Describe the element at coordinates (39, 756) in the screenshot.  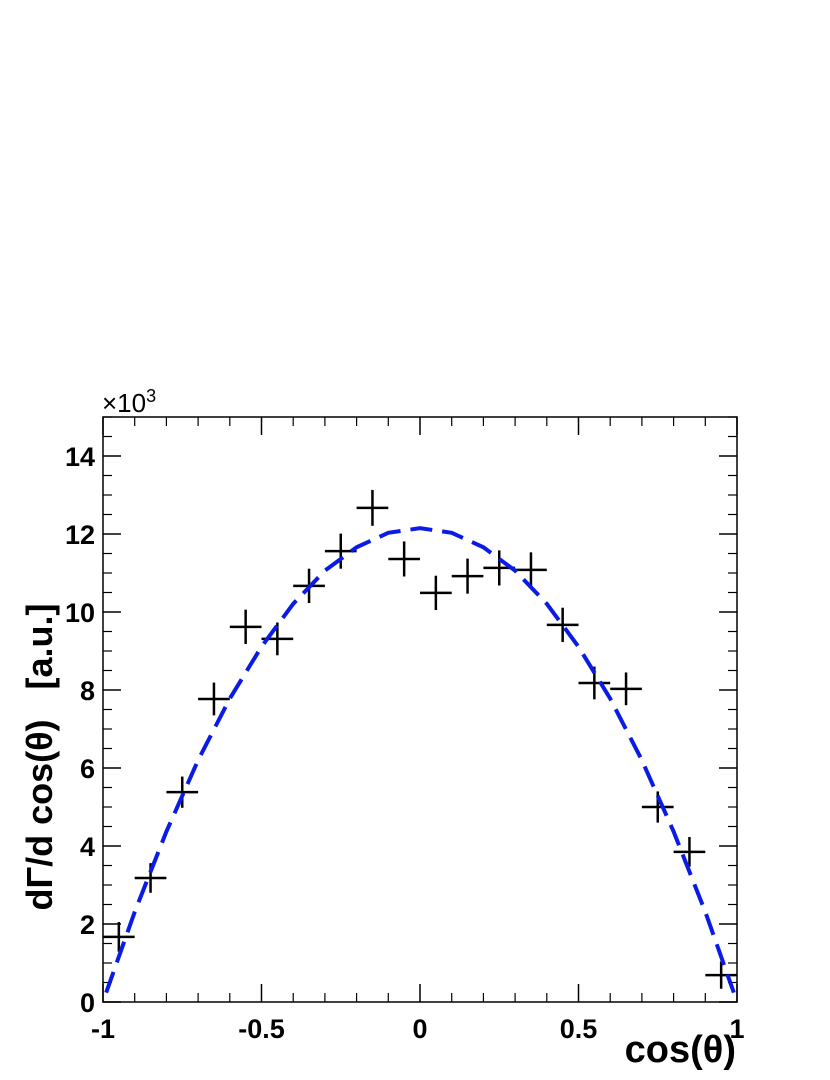
I see `y-axis-label: dΓ/d cos(θ) [a.u.]` at that location.